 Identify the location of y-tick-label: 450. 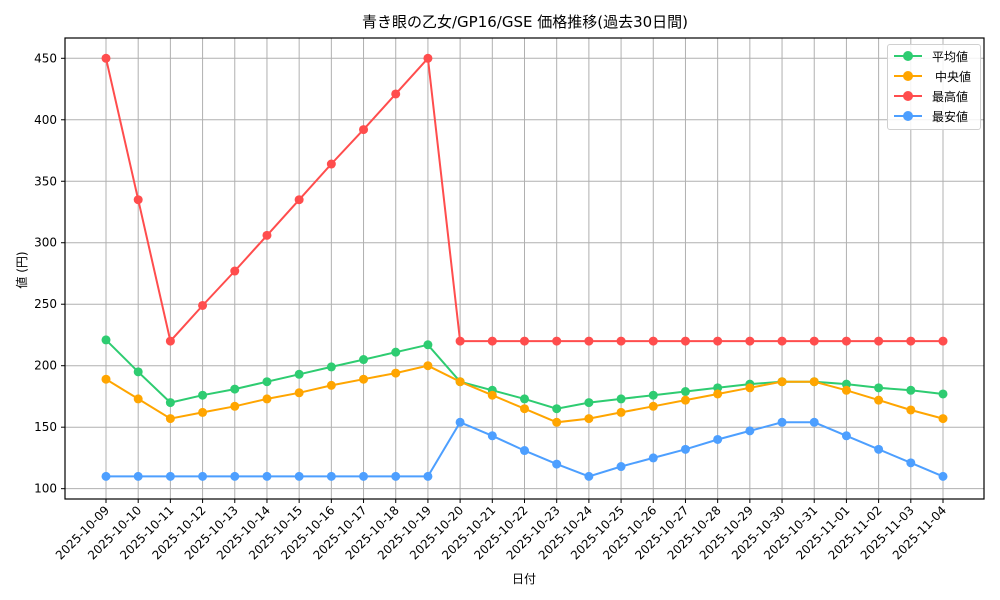
(45, 58).